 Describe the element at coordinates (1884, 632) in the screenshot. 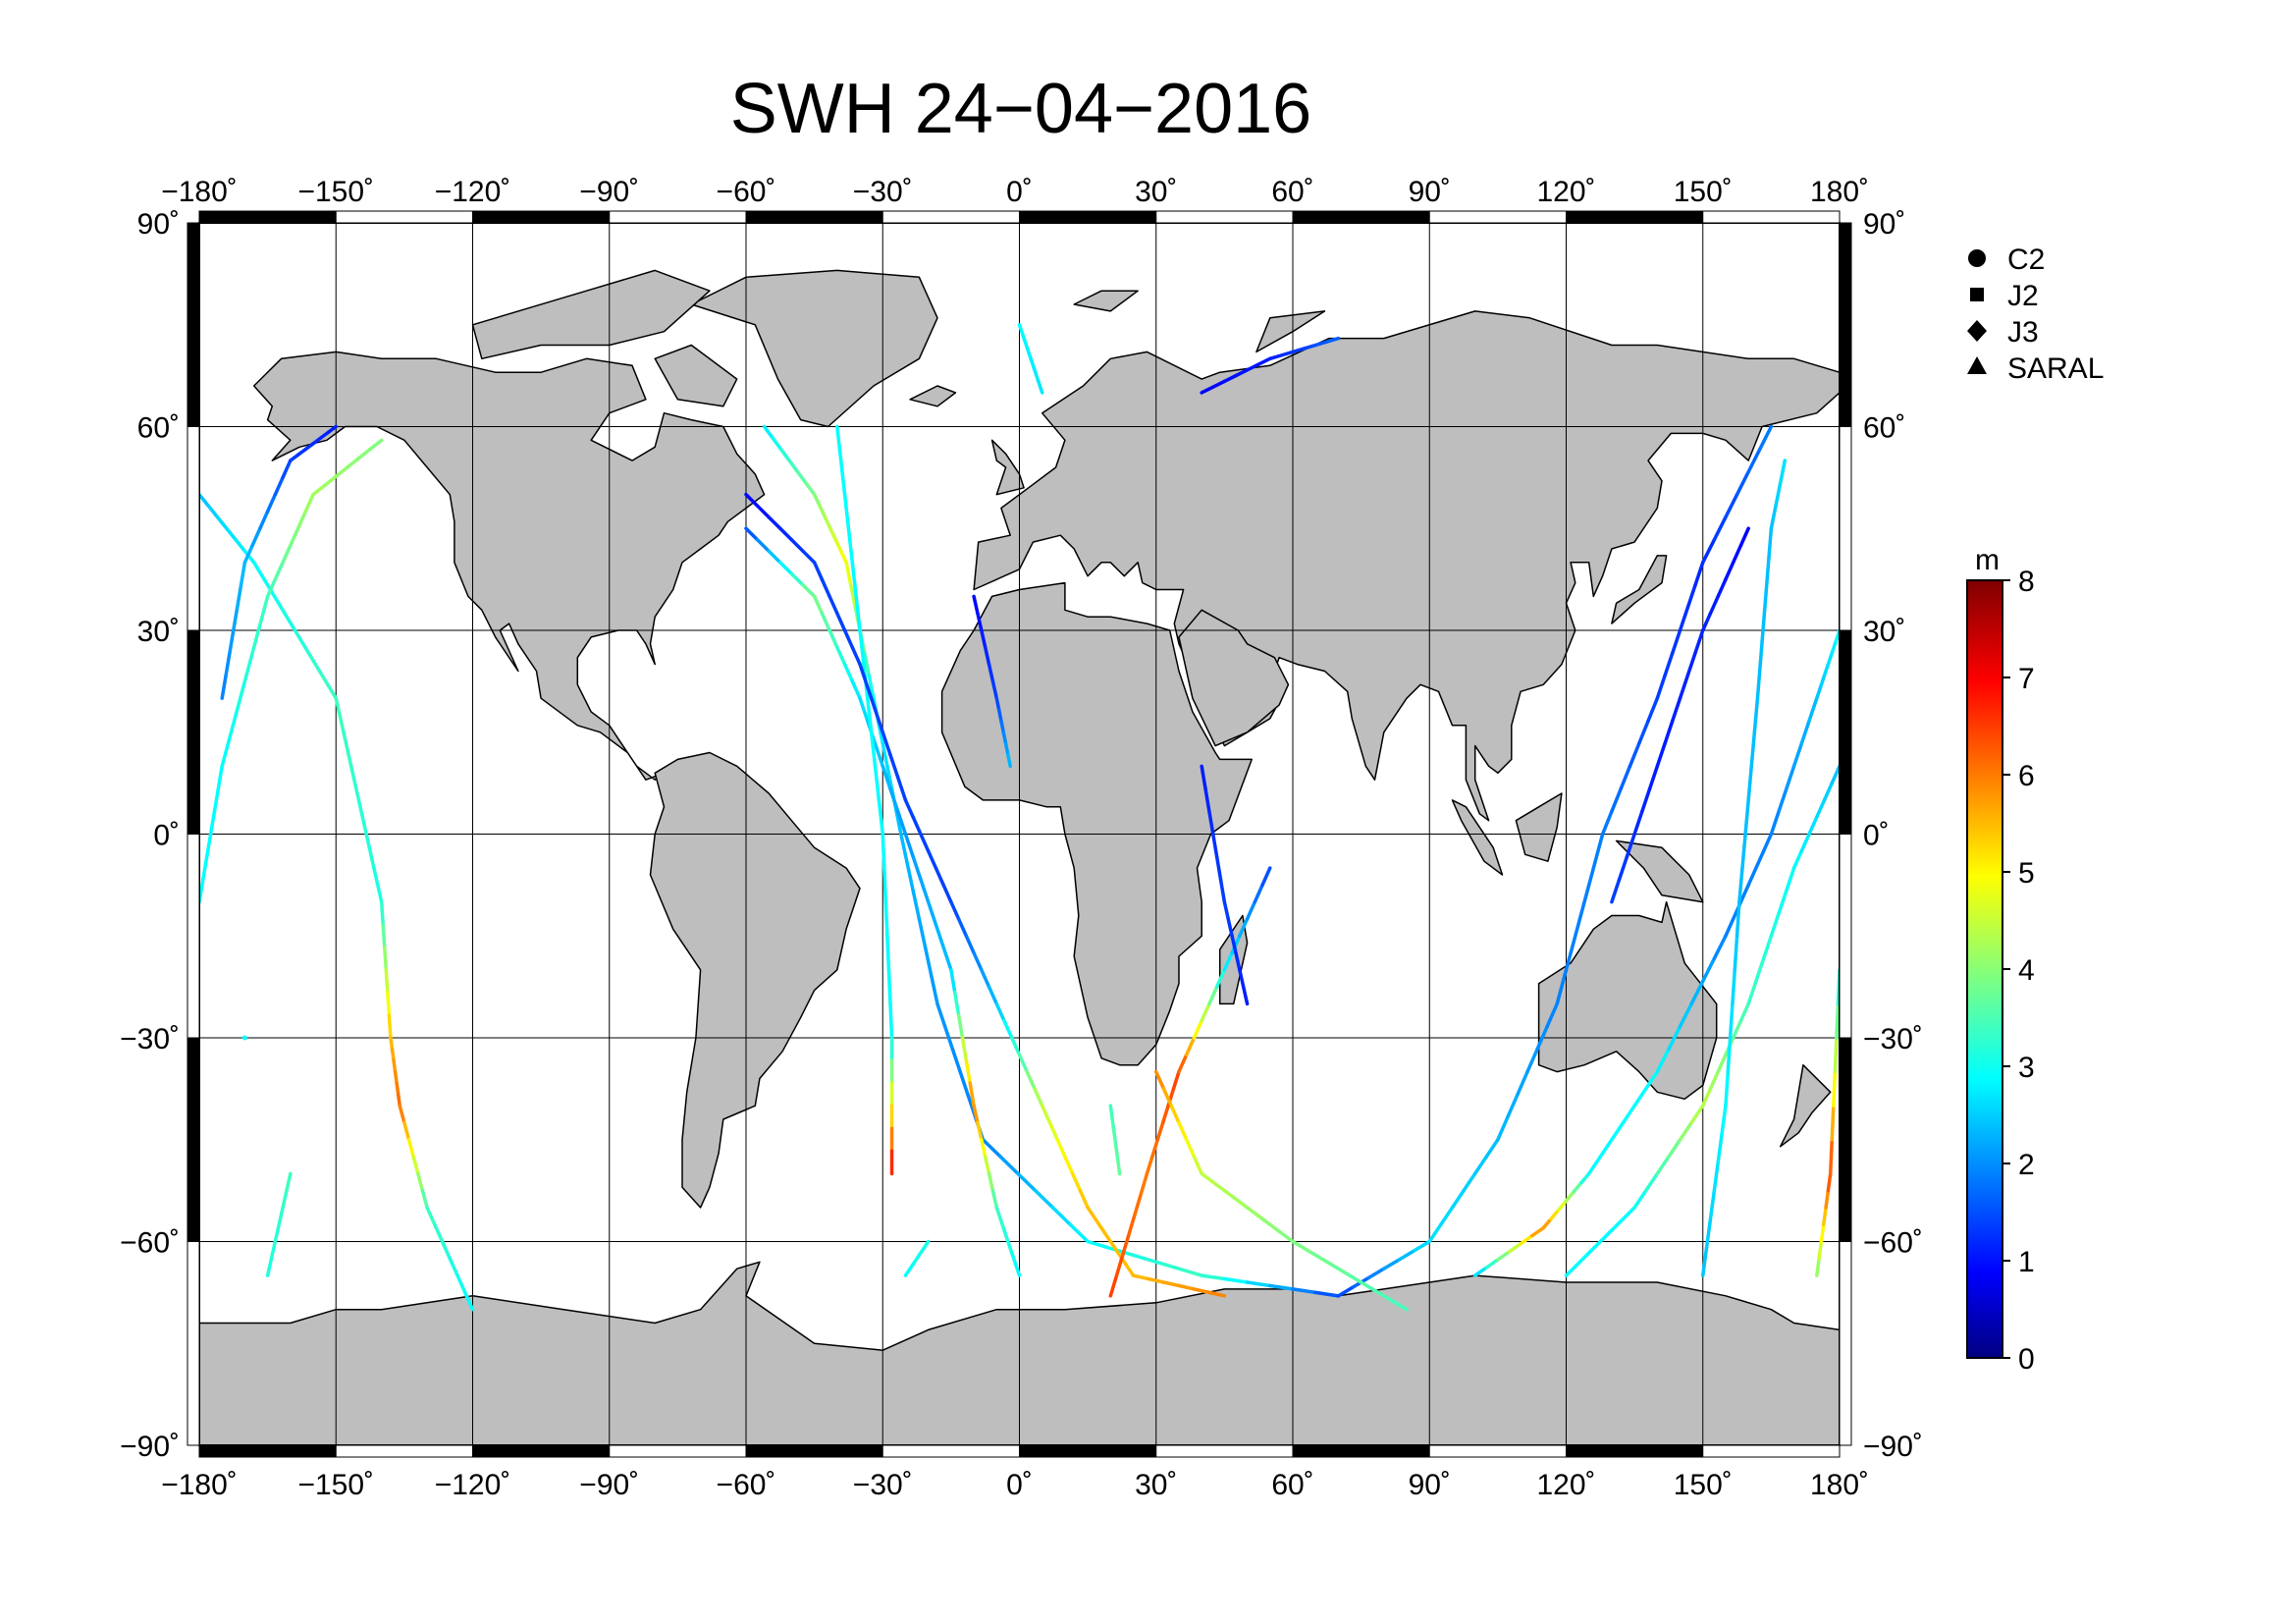

I see `lat-tick-label-right: 30˚` at that location.